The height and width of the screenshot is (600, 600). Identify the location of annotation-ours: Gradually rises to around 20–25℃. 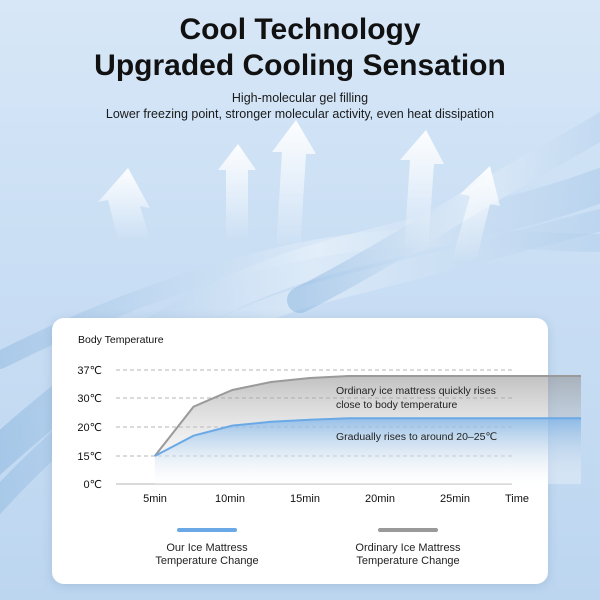
(416, 437).